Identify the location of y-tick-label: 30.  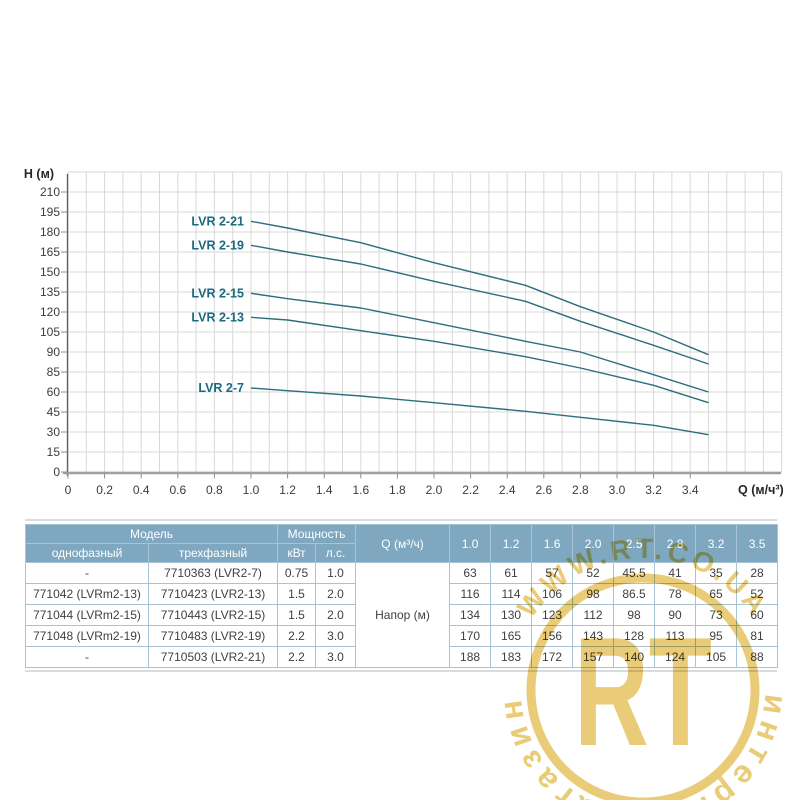
(54, 432).